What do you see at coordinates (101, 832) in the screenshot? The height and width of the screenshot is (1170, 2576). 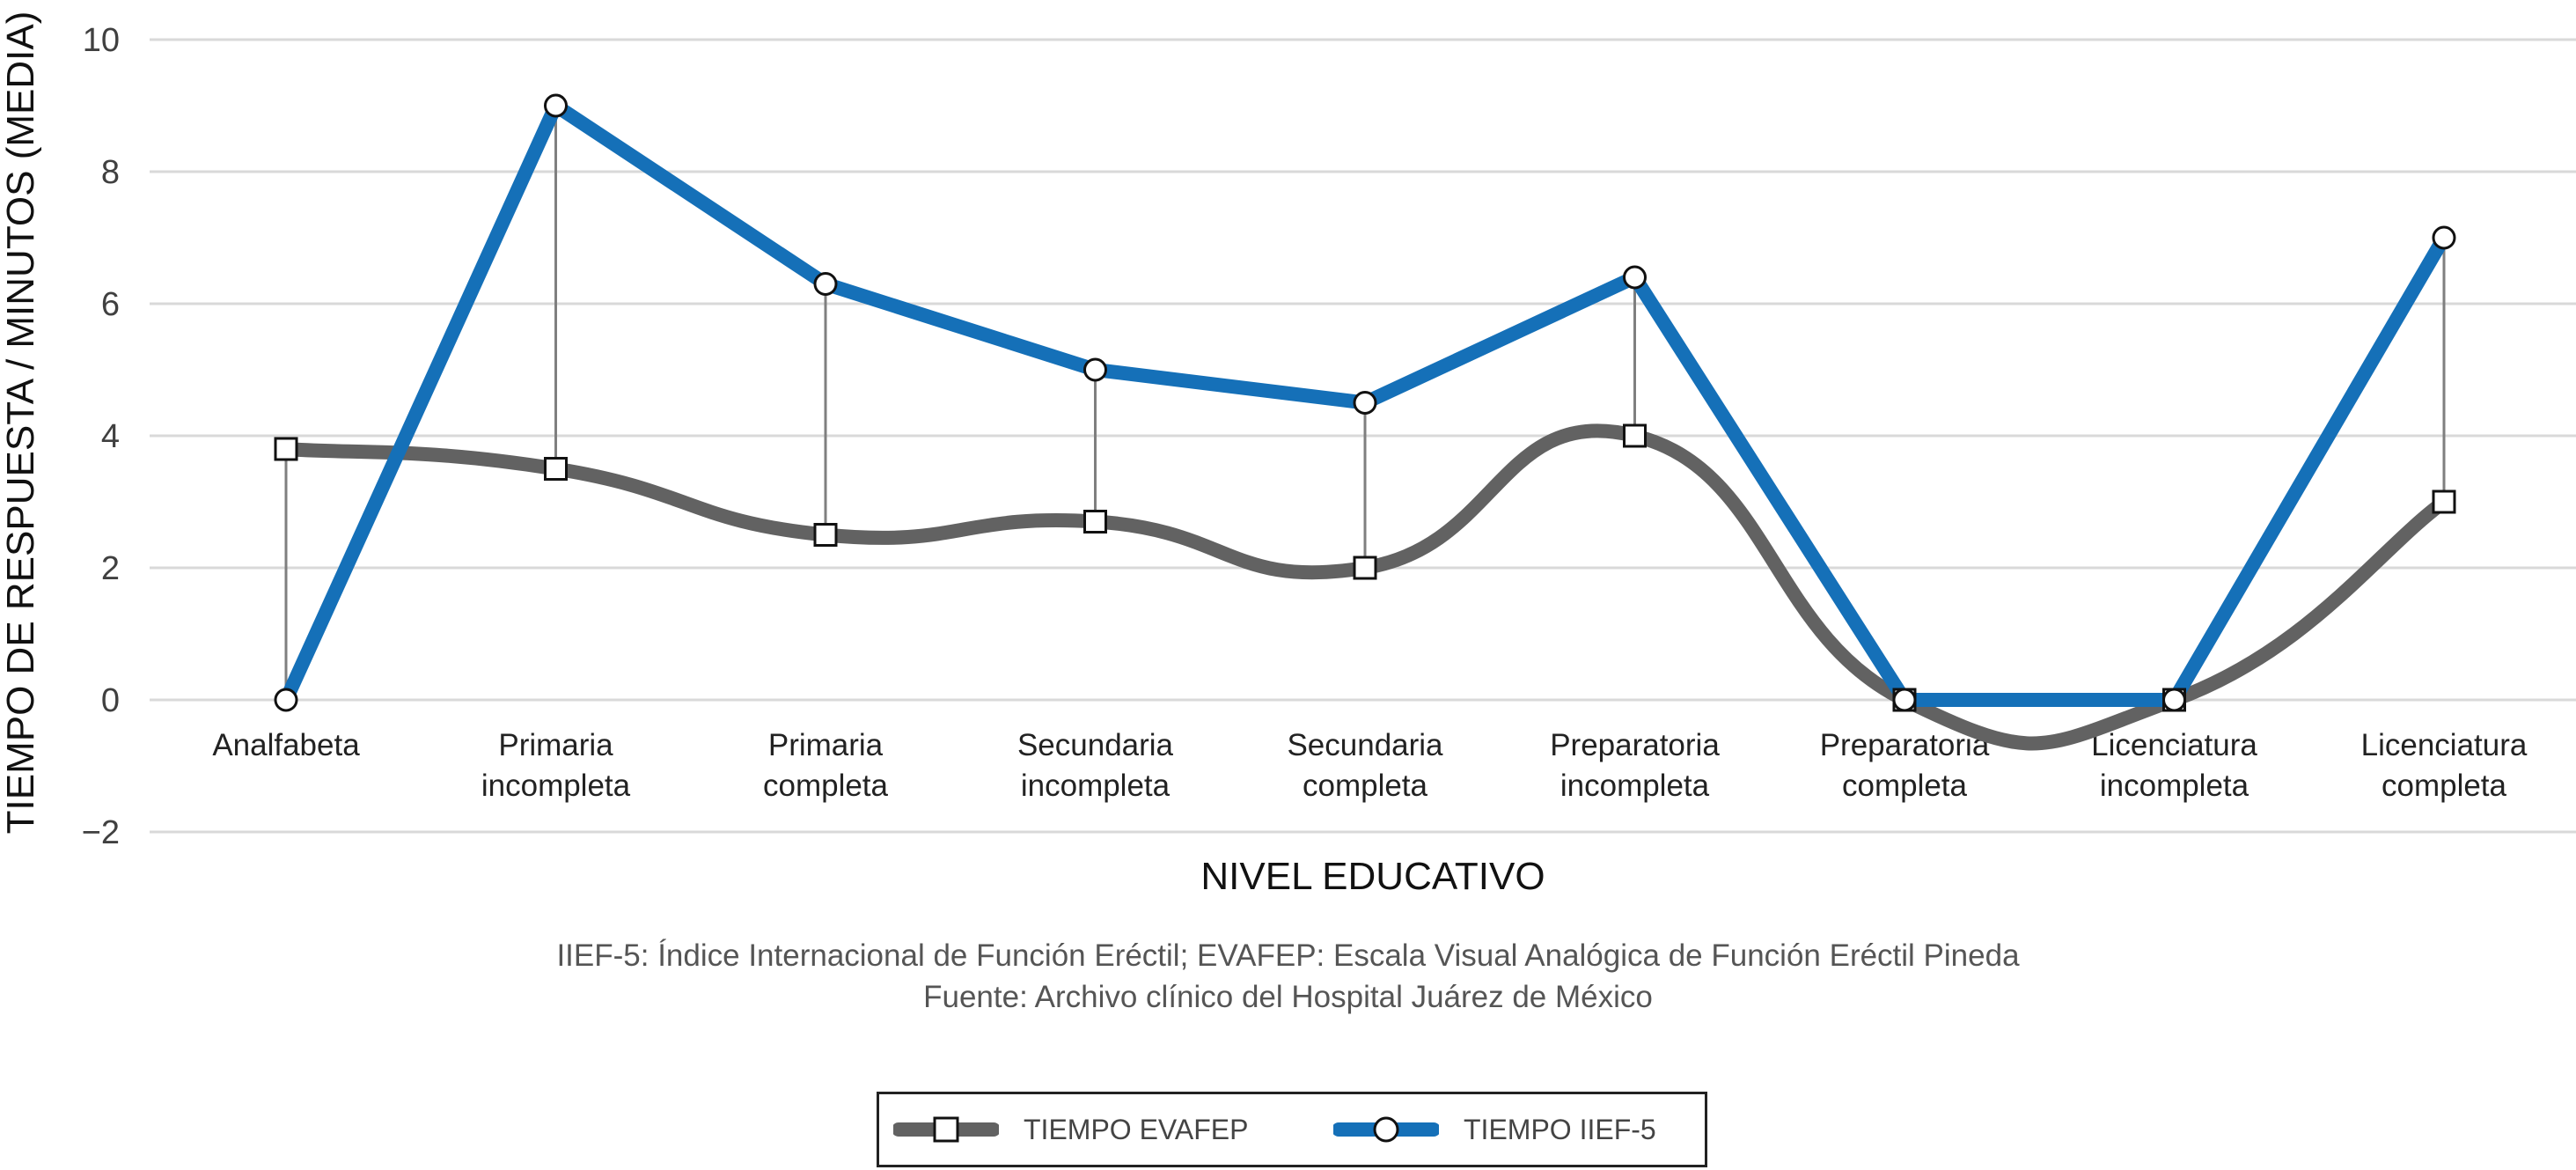 I see `y-tick-label-0: −2` at bounding box center [101, 832].